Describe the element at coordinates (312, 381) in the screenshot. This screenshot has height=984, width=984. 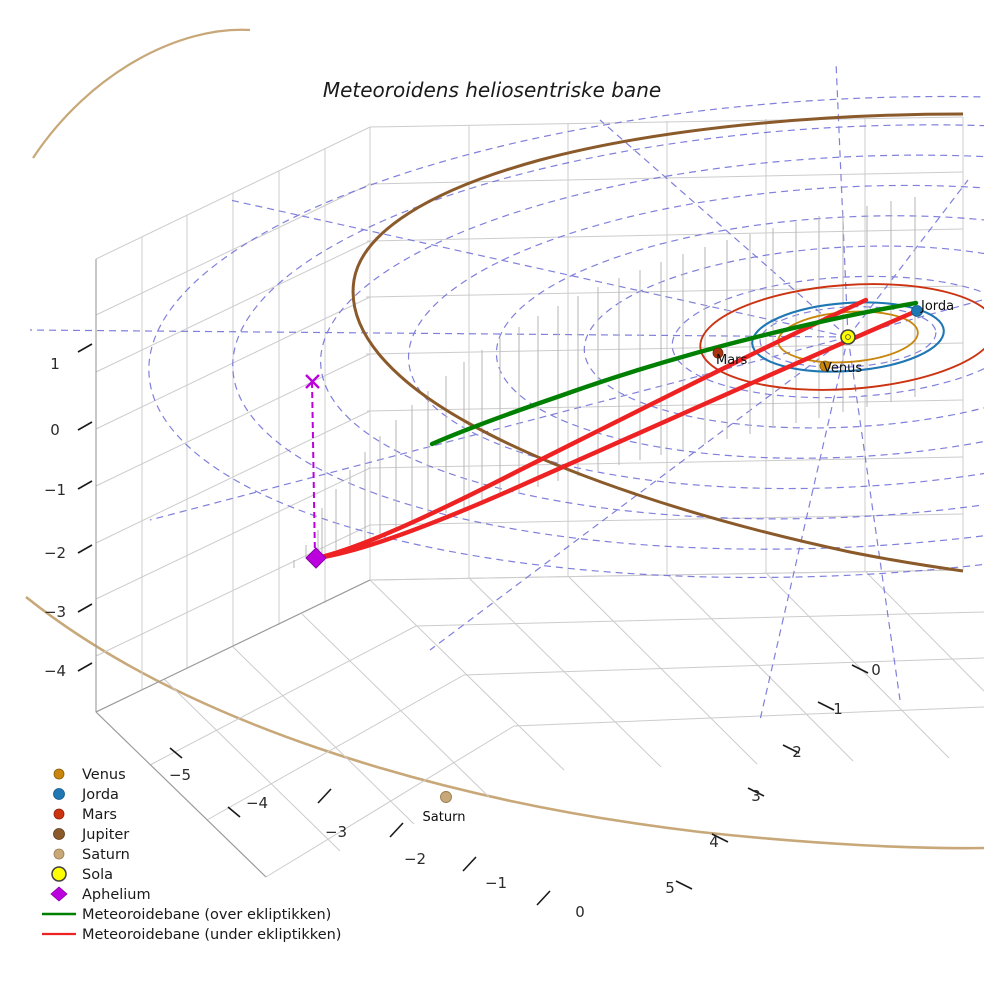
I see `aphelium-x-marker` at that location.